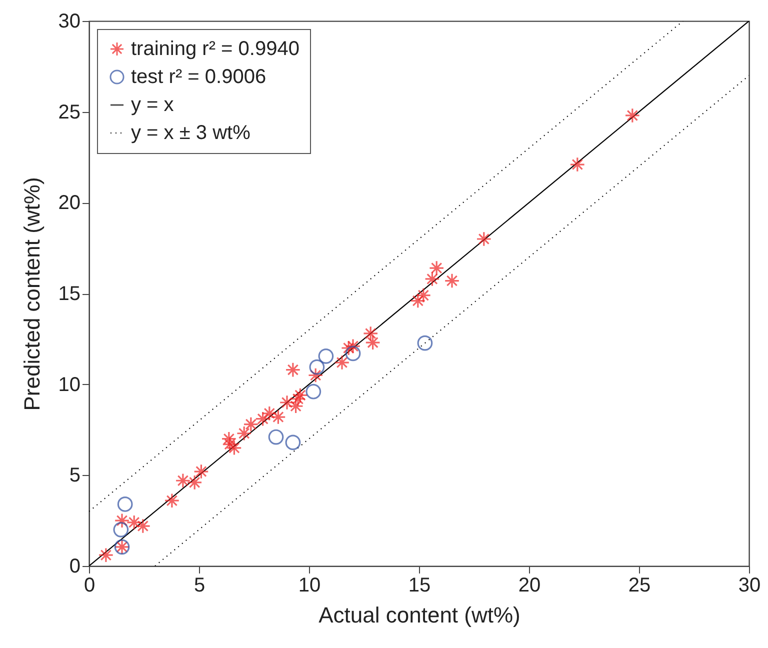 The image size is (768, 648). Describe the element at coordinates (69, 203) in the screenshot. I see `y-tick-label: 20` at that location.